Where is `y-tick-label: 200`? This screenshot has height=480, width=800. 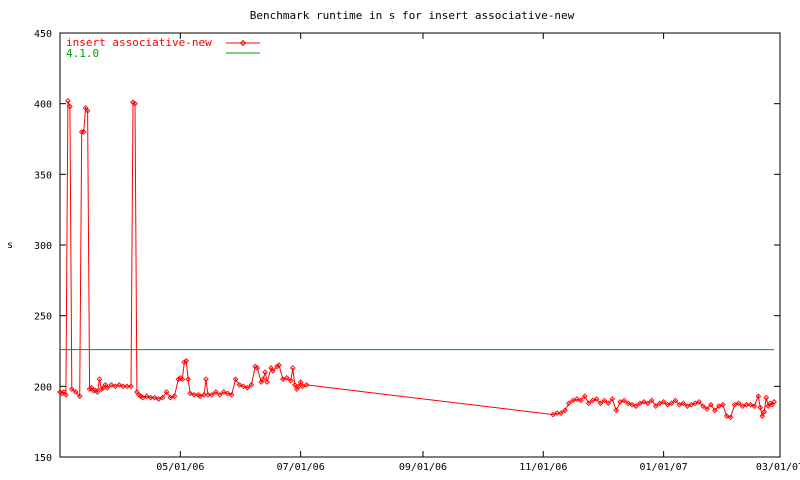 y-tick-label: 200 is located at coordinates (43, 387).